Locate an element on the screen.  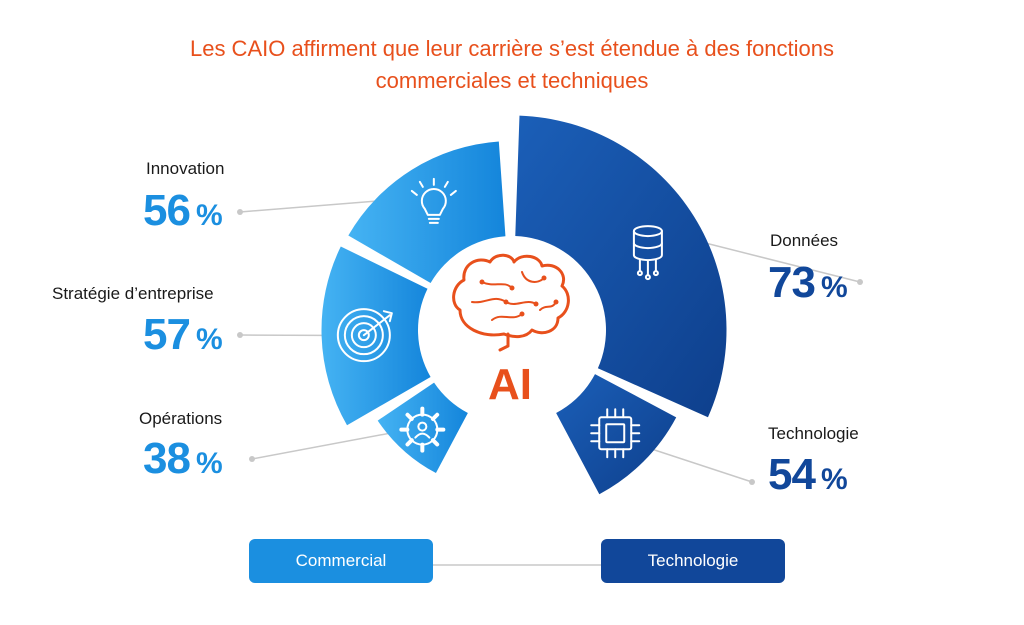
value-technologie-unit: % is located at coordinates (834, 479).